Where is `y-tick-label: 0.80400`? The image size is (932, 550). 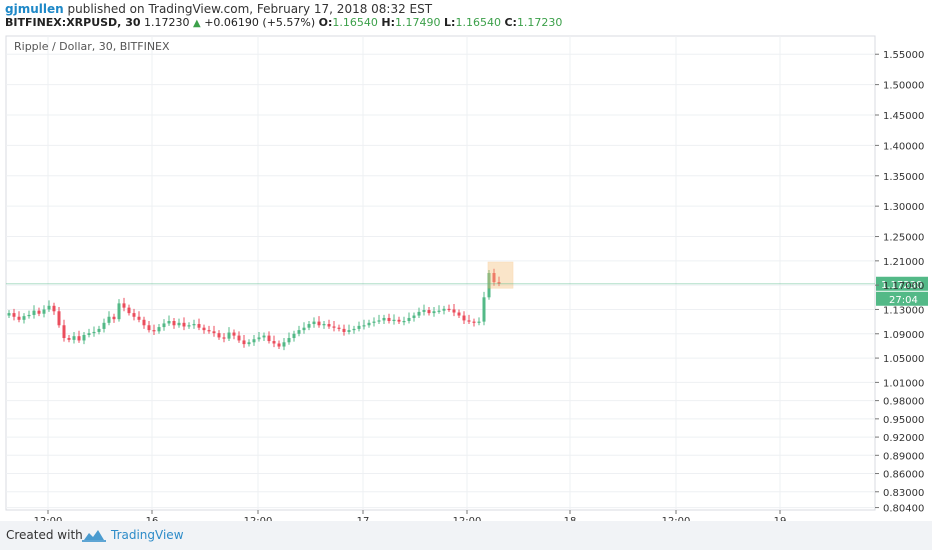
y-tick-label: 0.80400 is located at coordinates (903, 509).